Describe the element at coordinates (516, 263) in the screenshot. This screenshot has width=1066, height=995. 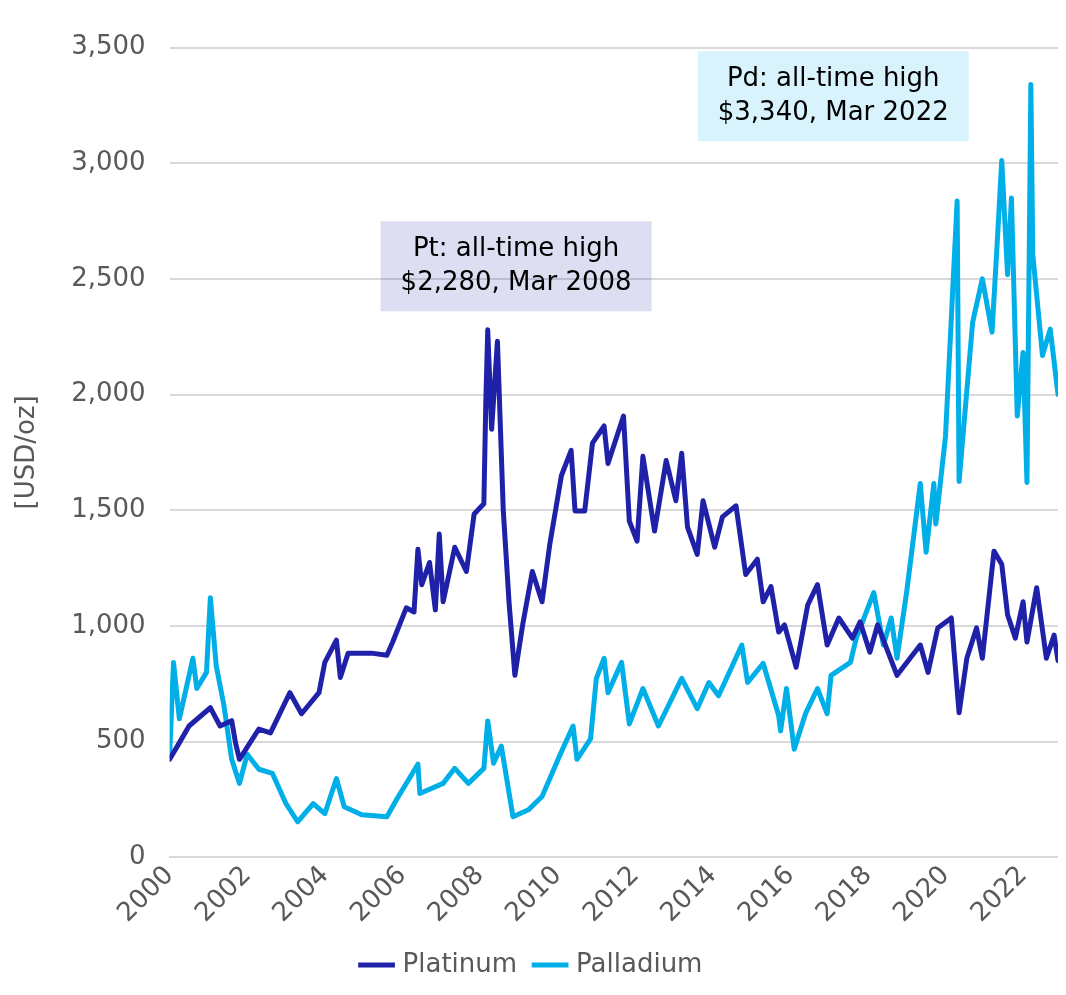
I see `annotation: Pt: all-time high $2,280, Mar 2008` at that location.